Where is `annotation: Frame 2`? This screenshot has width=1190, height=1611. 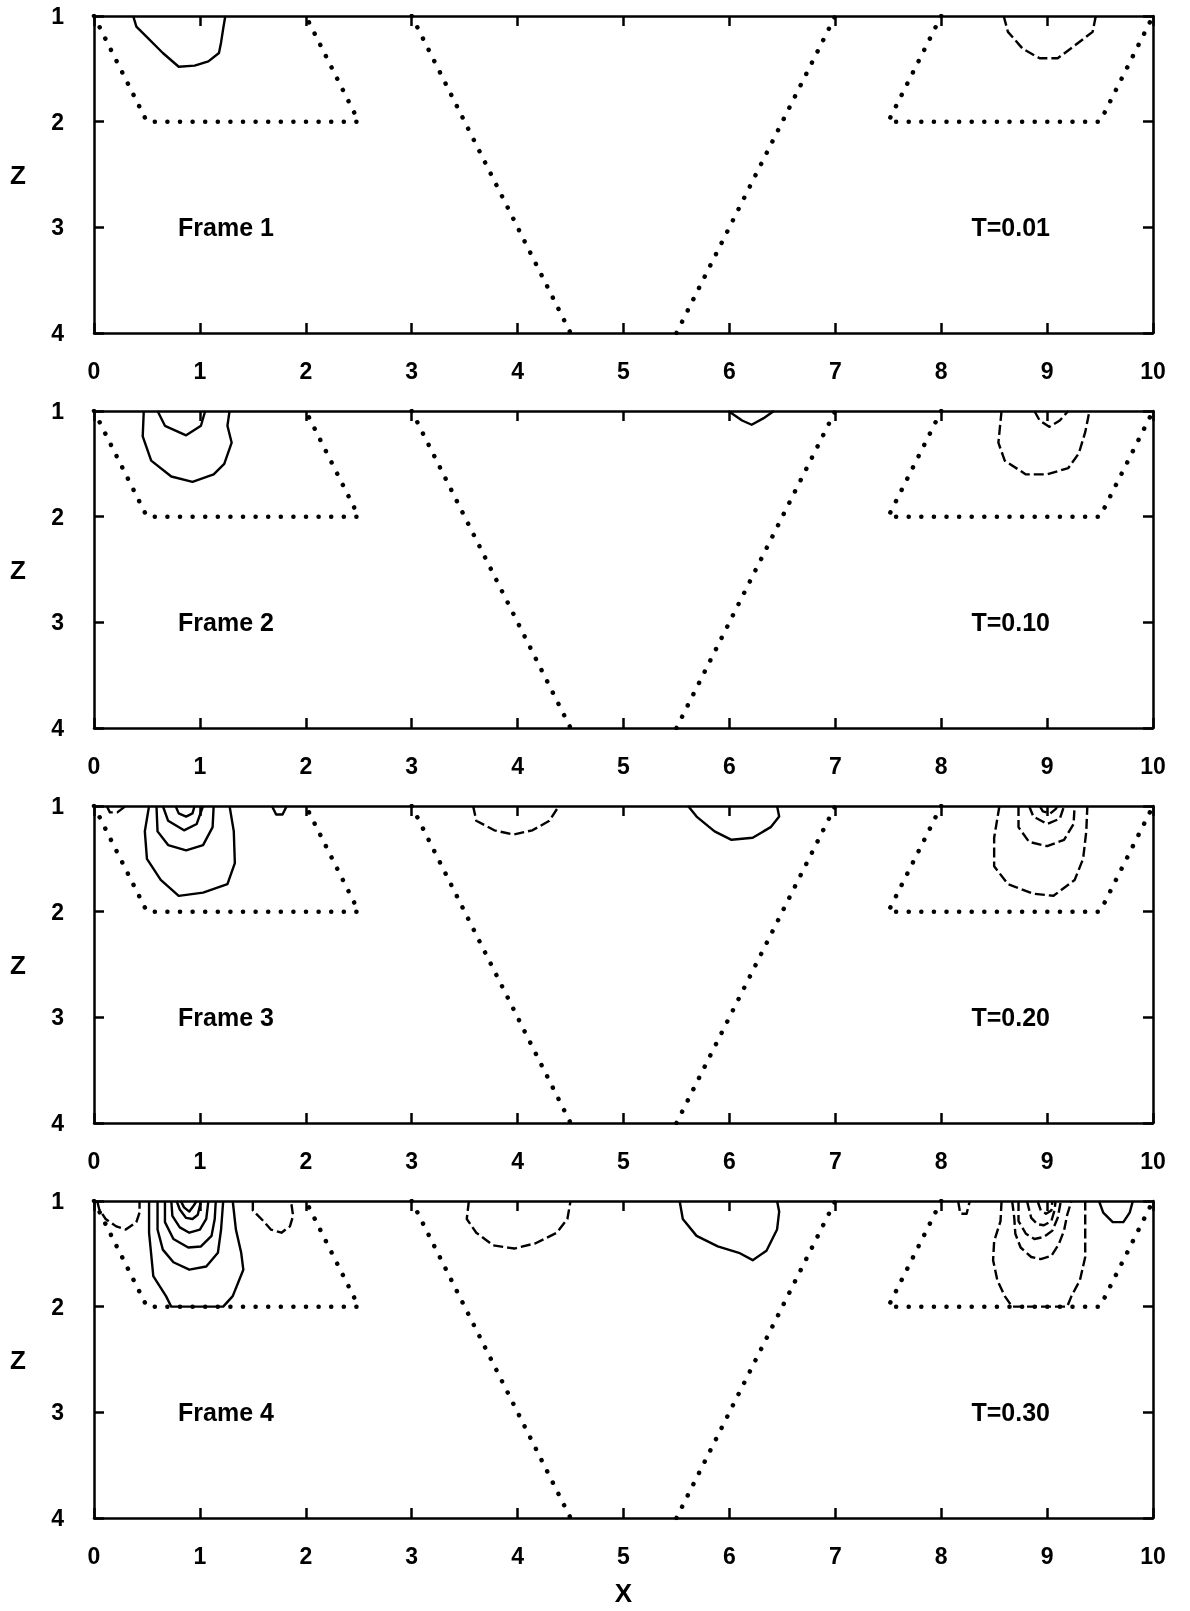 annotation: Frame 2 is located at coordinates (226, 621).